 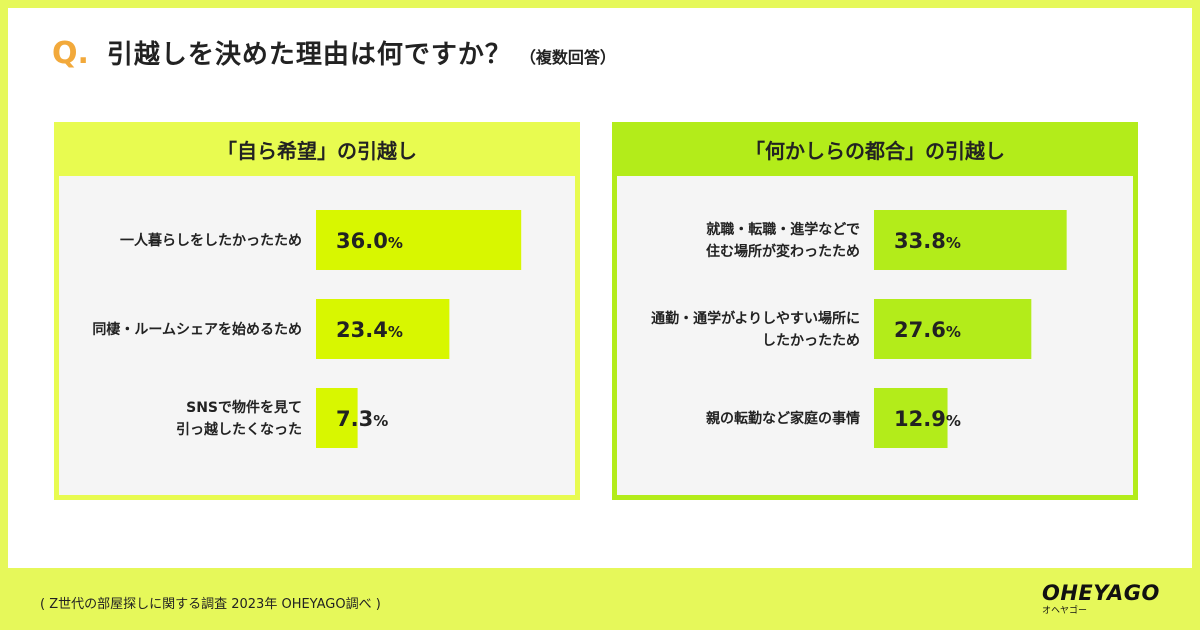 I want to click on source-note: ( Z世代の部屋探しに関する調査 2023年 OHEYAGO調べ ), so click(x=210, y=604).